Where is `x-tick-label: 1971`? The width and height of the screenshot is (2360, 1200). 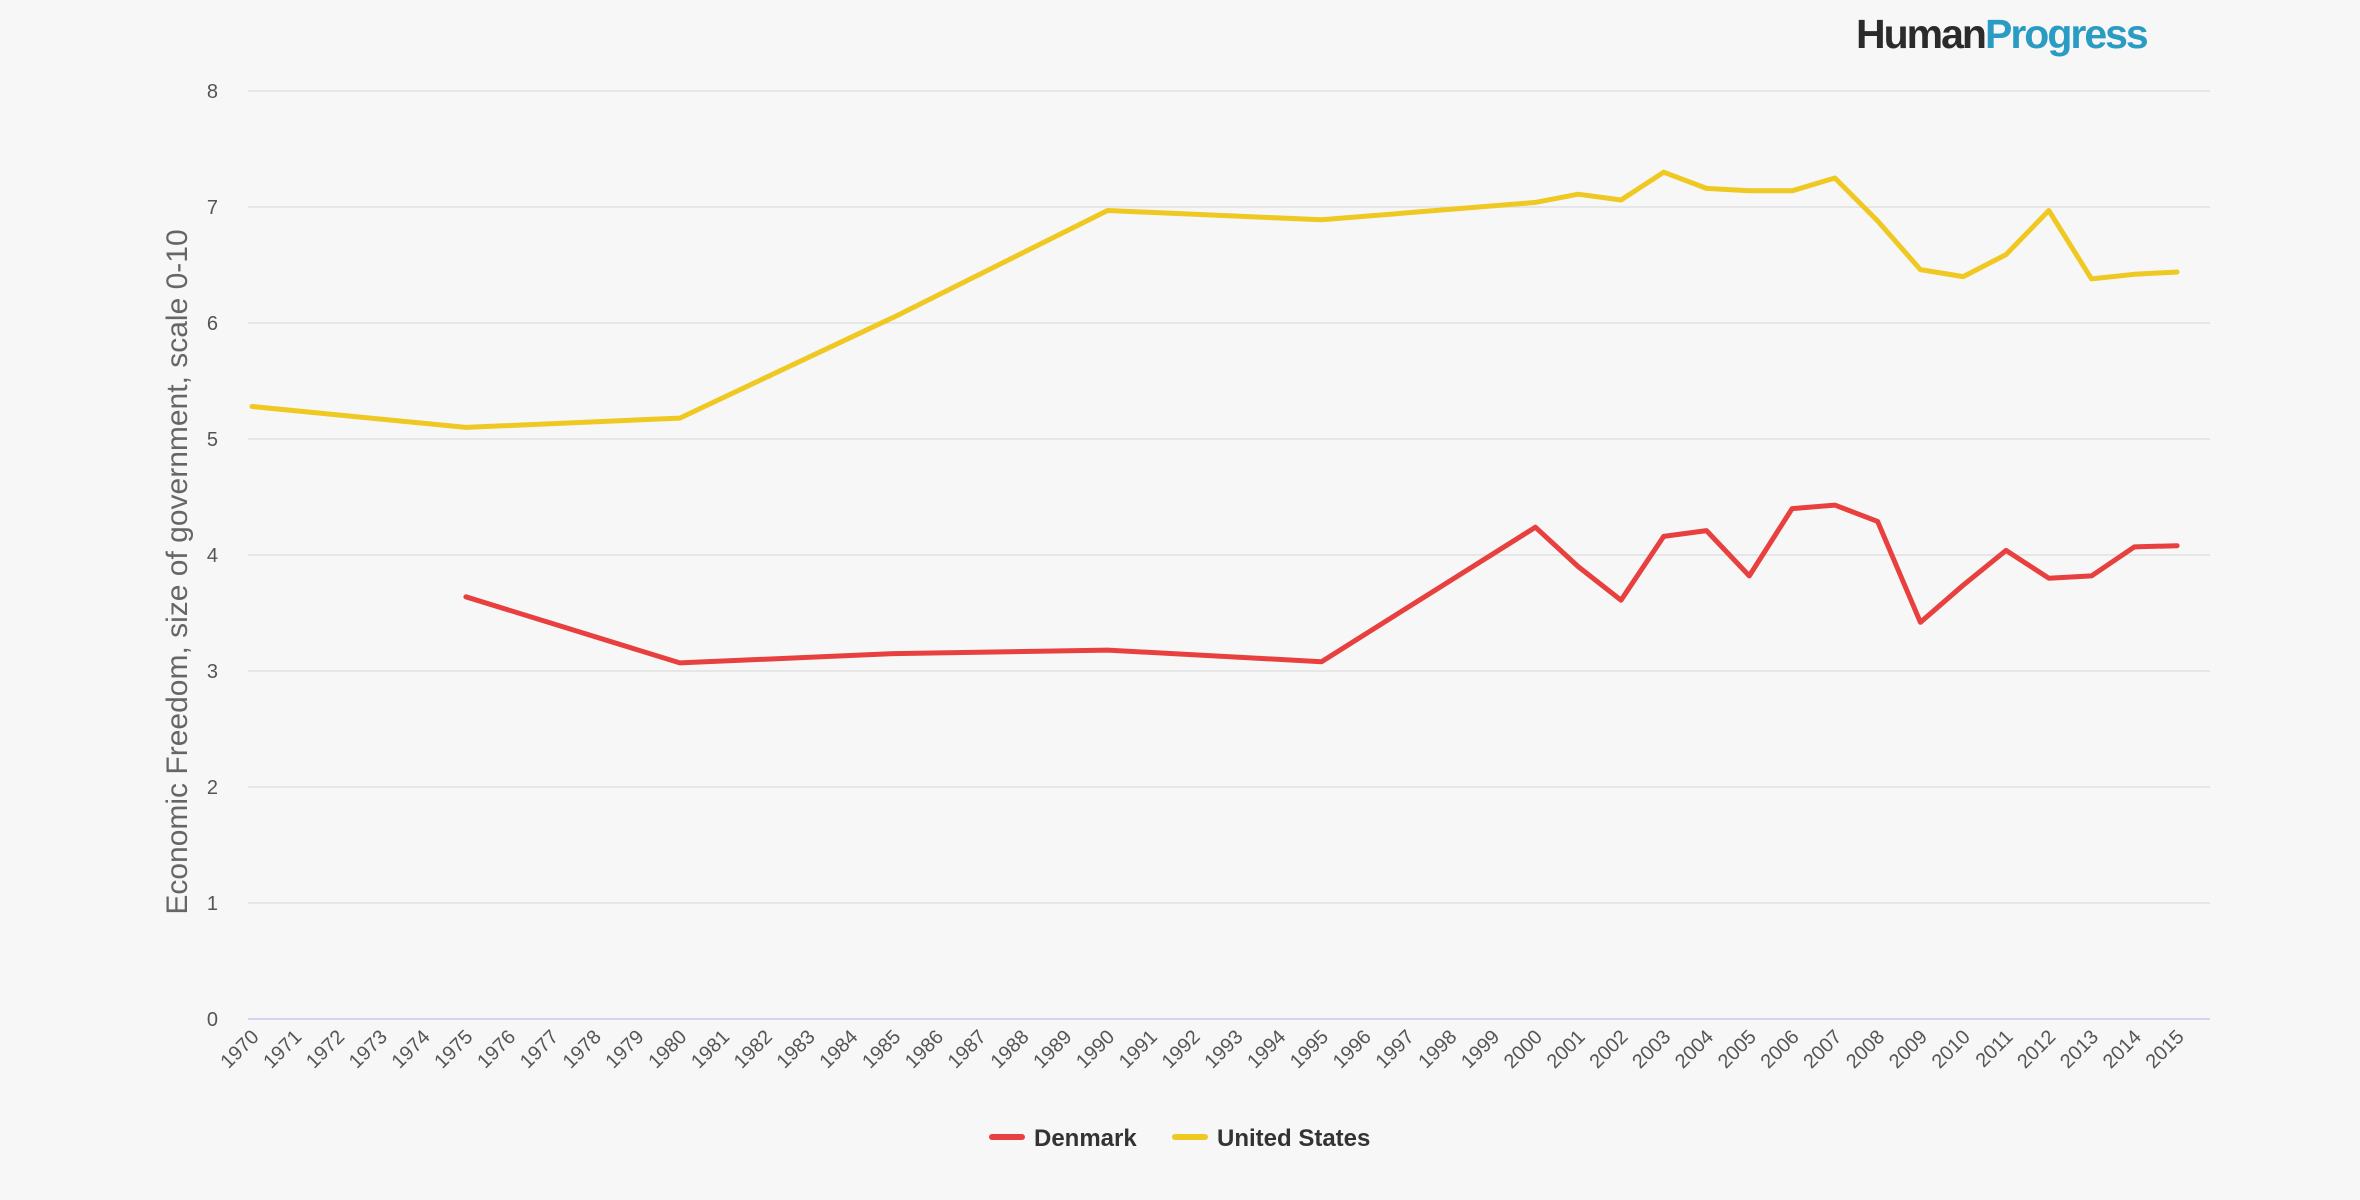 x-tick-label: 1971 is located at coordinates (282, 1049).